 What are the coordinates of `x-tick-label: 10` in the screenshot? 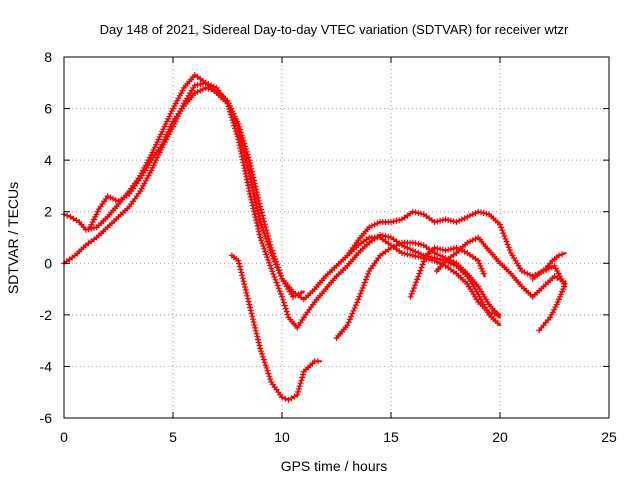 It's located at (282, 437).